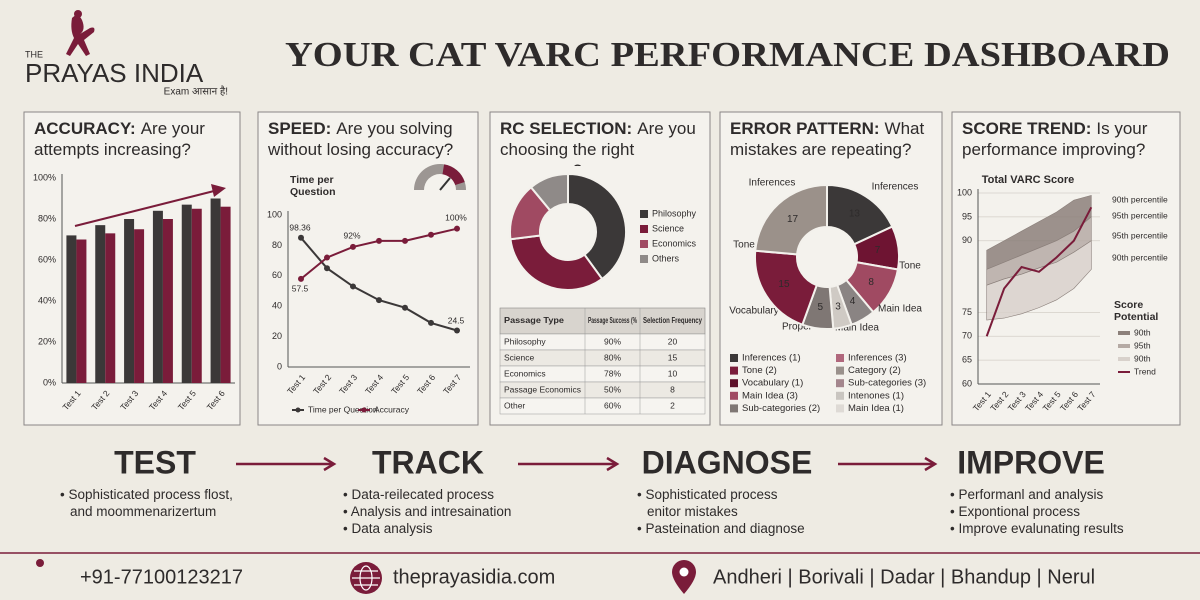  Describe the element at coordinates (463, 494) in the screenshot. I see `bullet: Data-reilecated process` at that location.